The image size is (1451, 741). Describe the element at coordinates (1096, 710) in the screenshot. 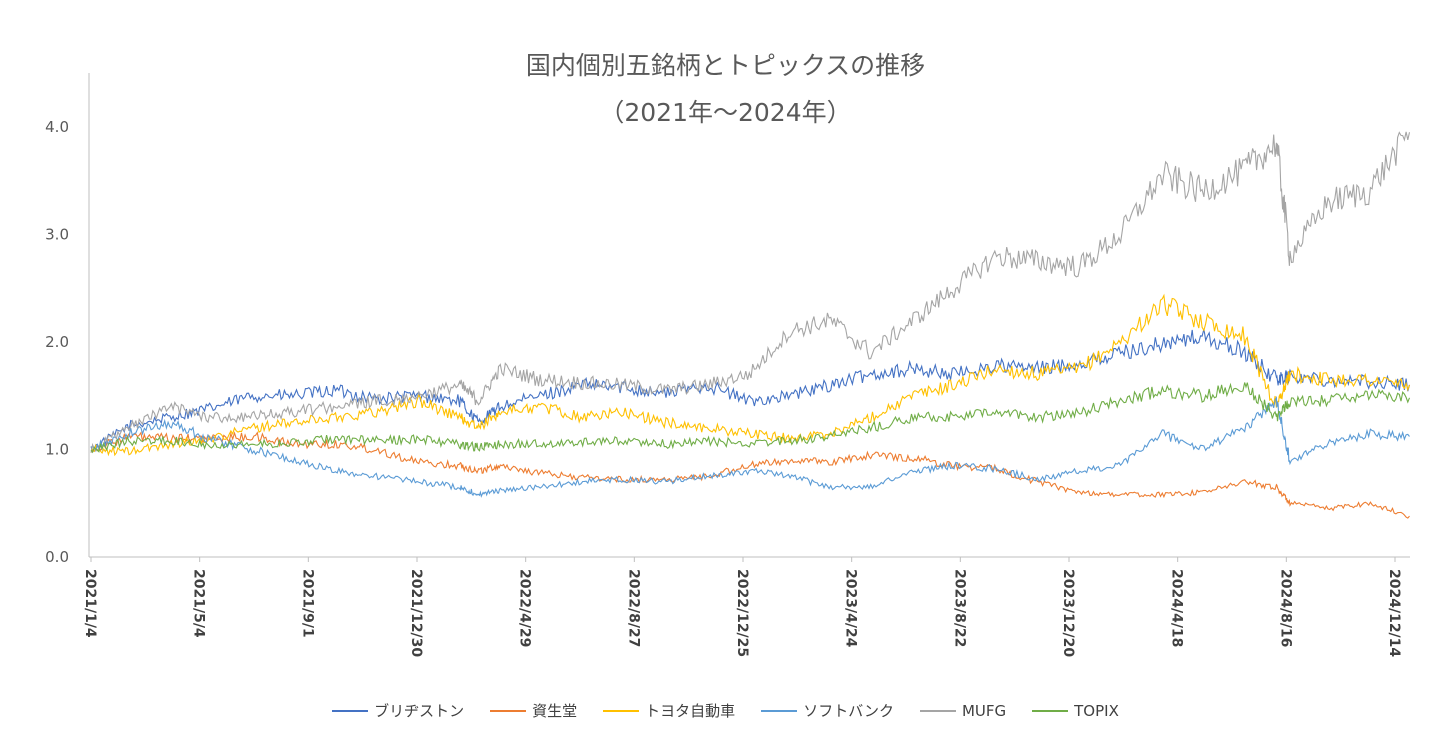

I see `legend-label: TOPIX` at that location.